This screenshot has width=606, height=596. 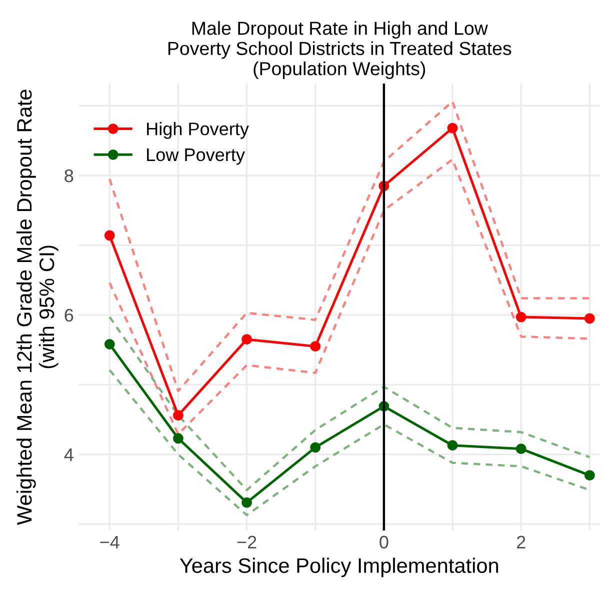 I want to click on y-axis-title: Weighted Mean 12th Grade Male Dropout Rate (with 95% CI), so click(x=37, y=307).